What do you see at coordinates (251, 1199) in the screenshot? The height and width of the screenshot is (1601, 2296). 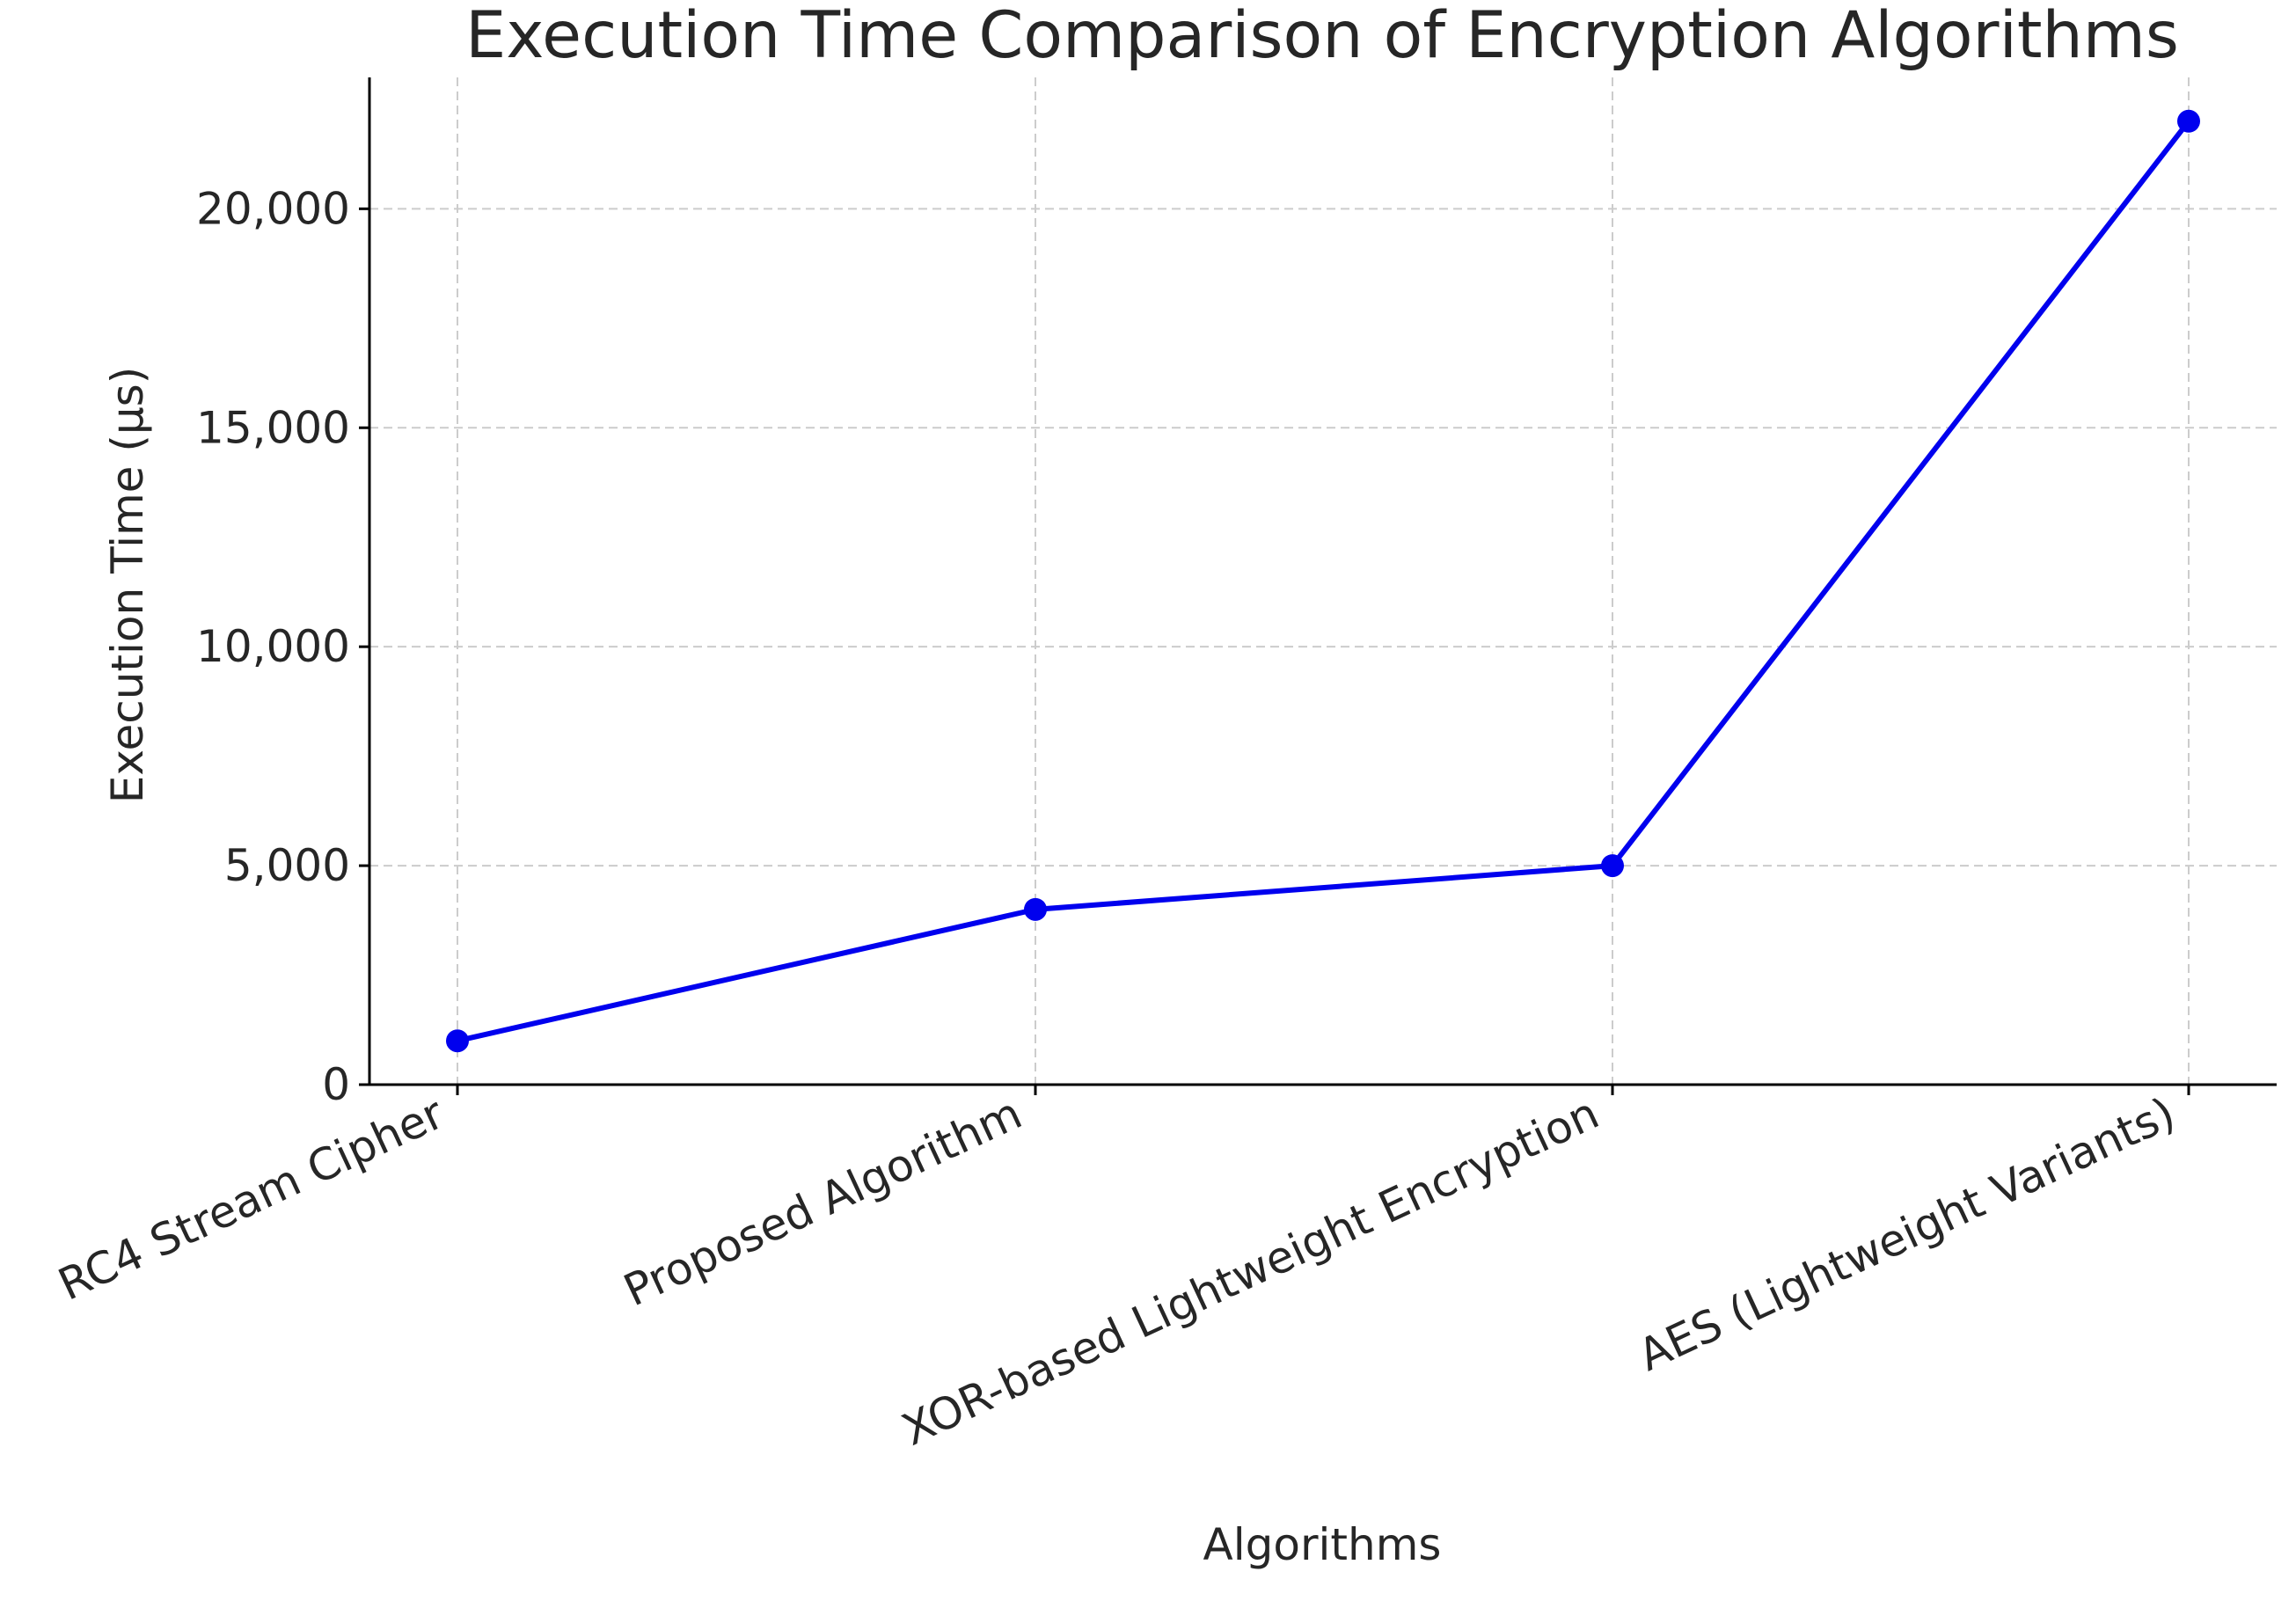 I see `x-tick-label: RC4 Stream Cipher` at bounding box center [251, 1199].